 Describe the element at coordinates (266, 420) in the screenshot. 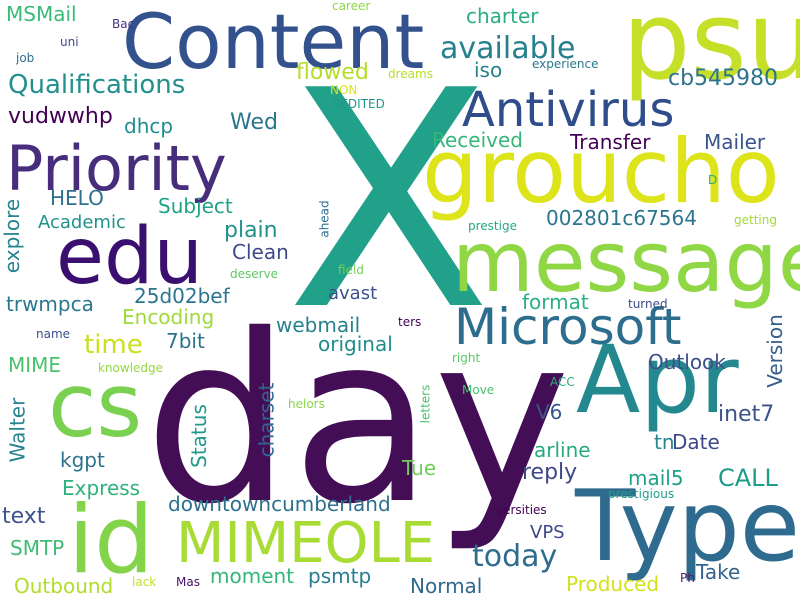

I see `word: charset` at that location.